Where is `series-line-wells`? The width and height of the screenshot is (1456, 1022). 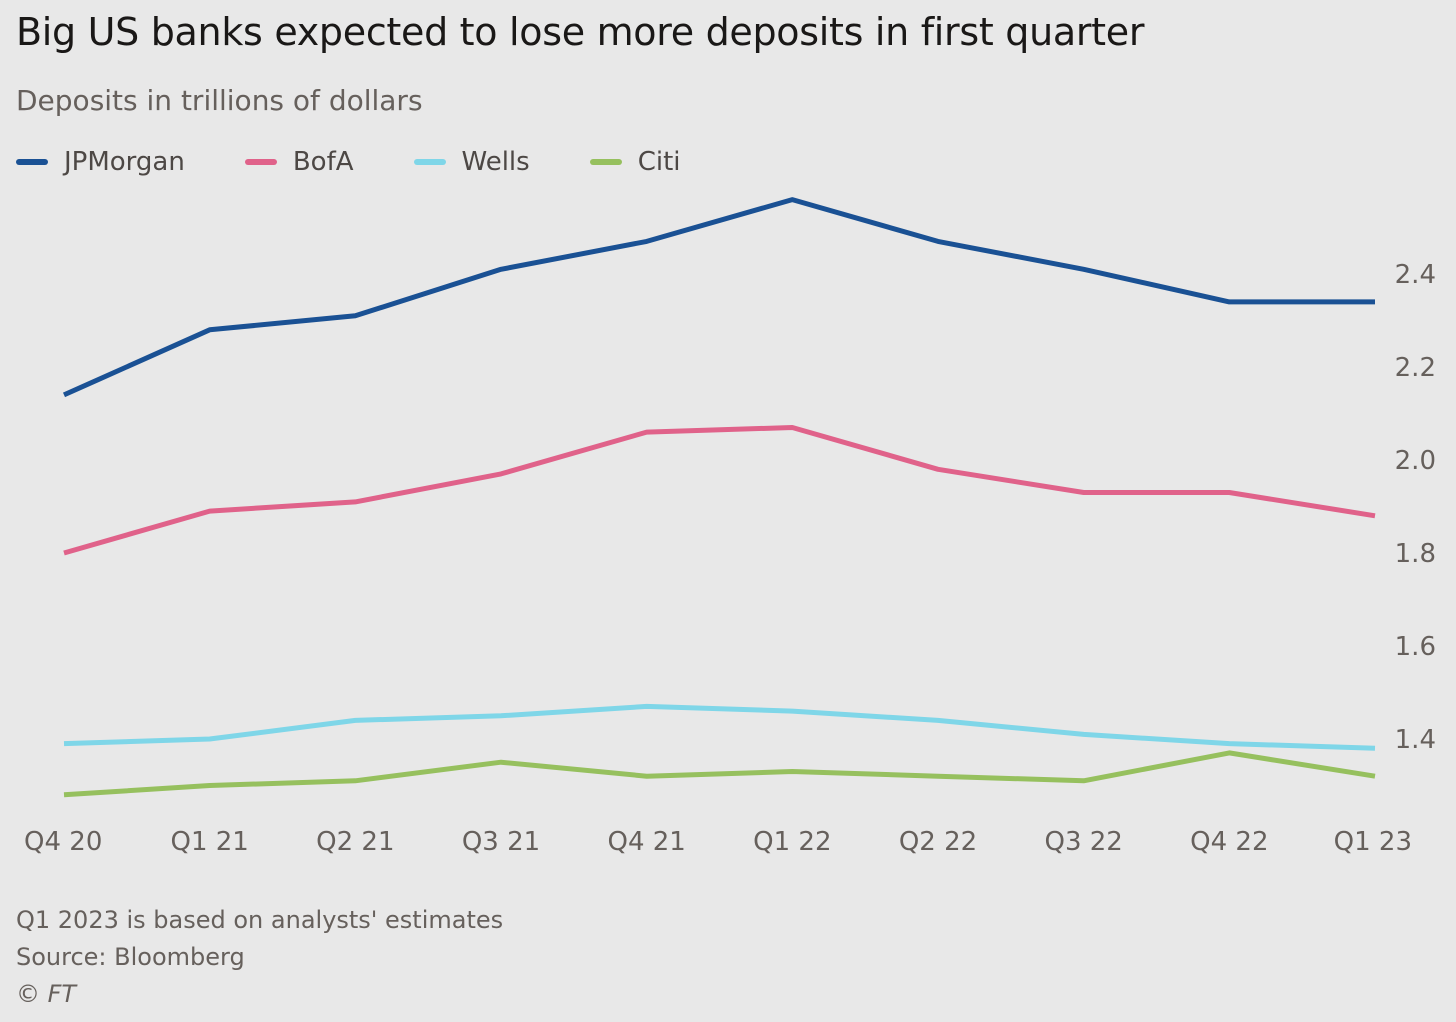 series-line-wells is located at coordinates (719, 727).